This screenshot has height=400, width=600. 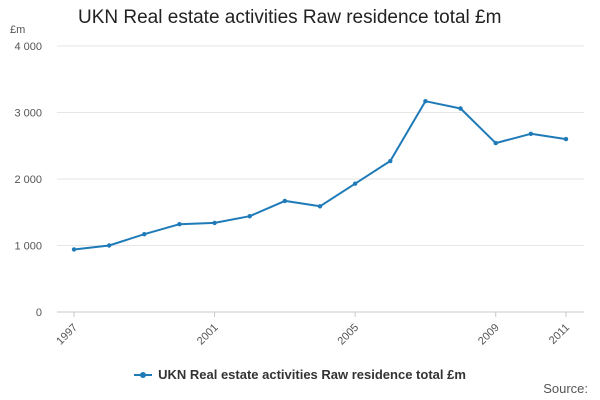 I want to click on x-tick-label: 2001, so click(x=208, y=335).